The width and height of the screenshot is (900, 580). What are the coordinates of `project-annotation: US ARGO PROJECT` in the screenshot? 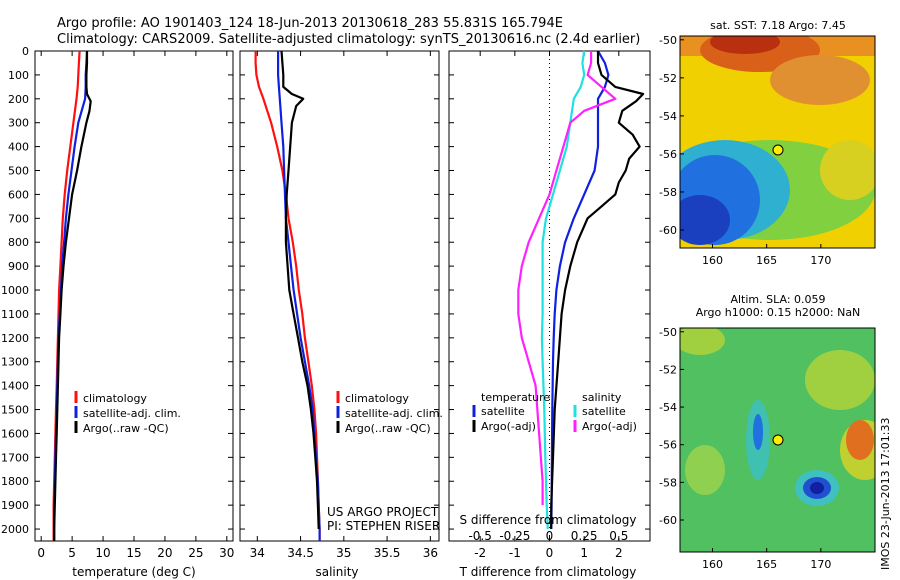 It's located at (383, 512).